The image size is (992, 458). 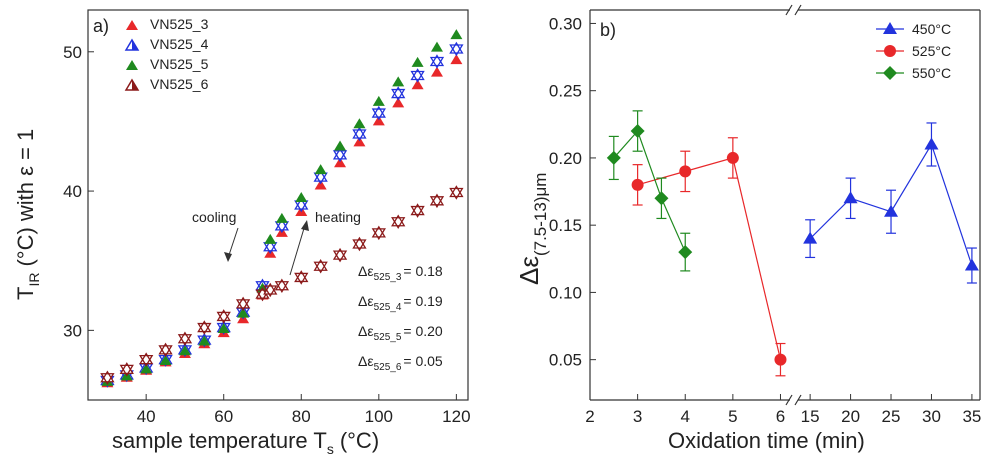 What do you see at coordinates (72, 330) in the screenshot?
I see `panel-a-y-tick-label: 30` at bounding box center [72, 330].